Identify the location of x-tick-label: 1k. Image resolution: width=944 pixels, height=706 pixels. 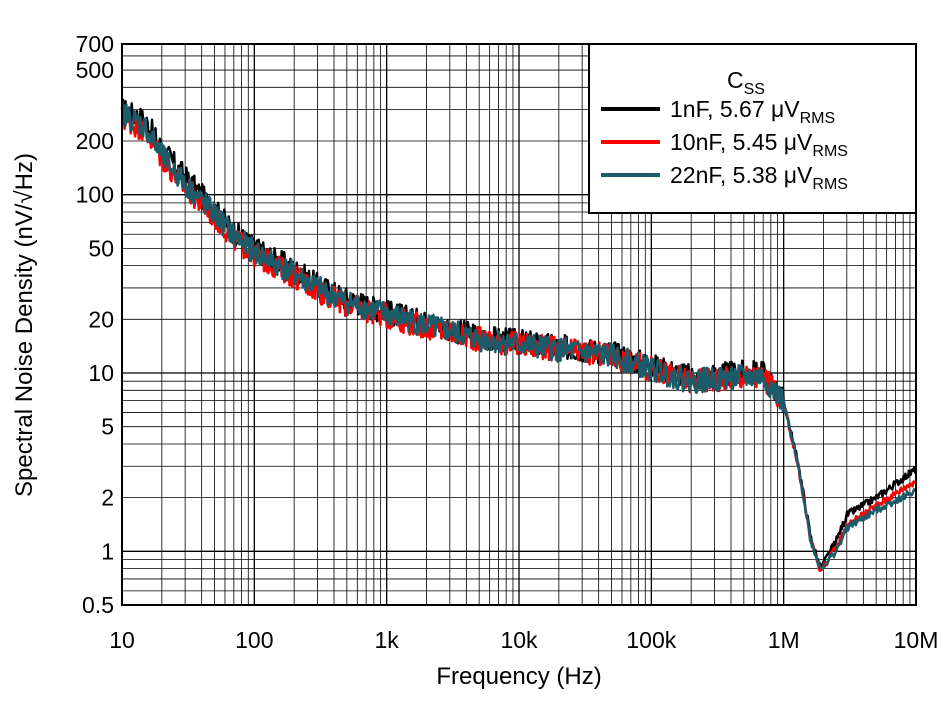
(387, 640).